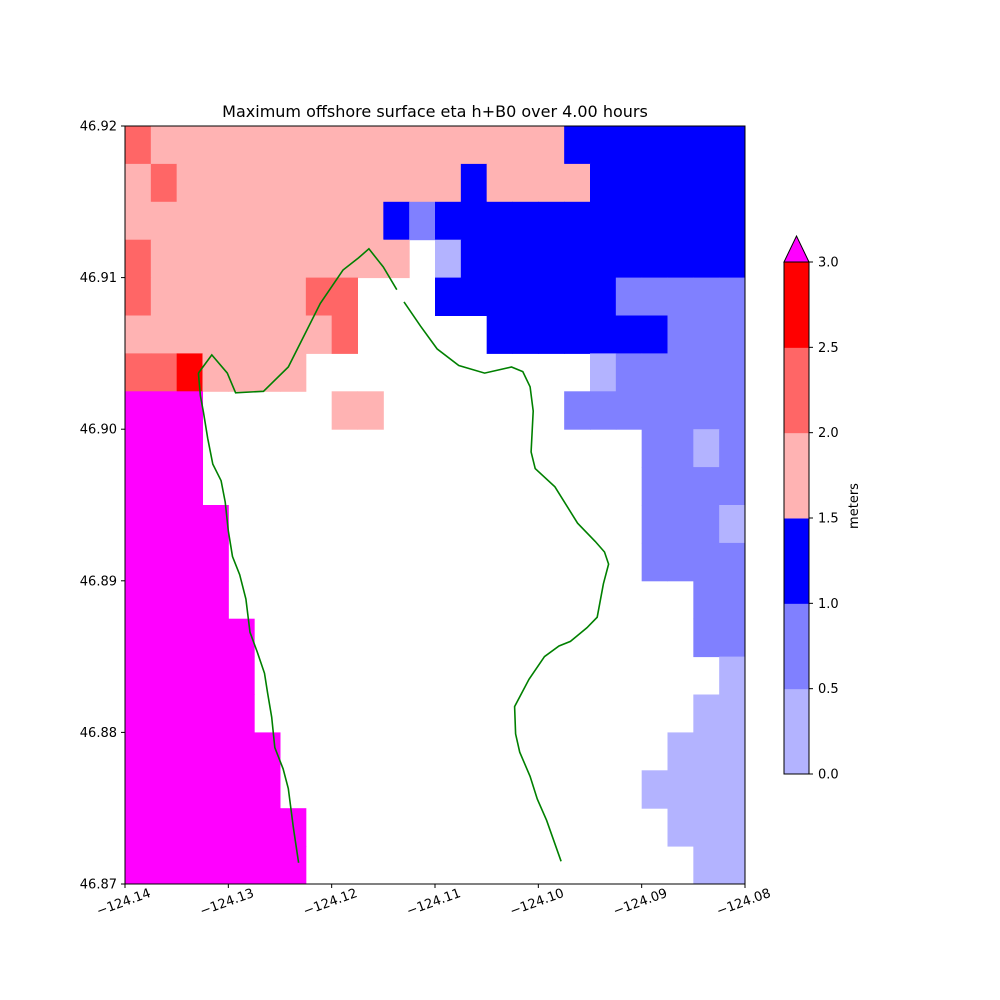  I want to click on x-tick-label: −124.12, so click(330, 902).